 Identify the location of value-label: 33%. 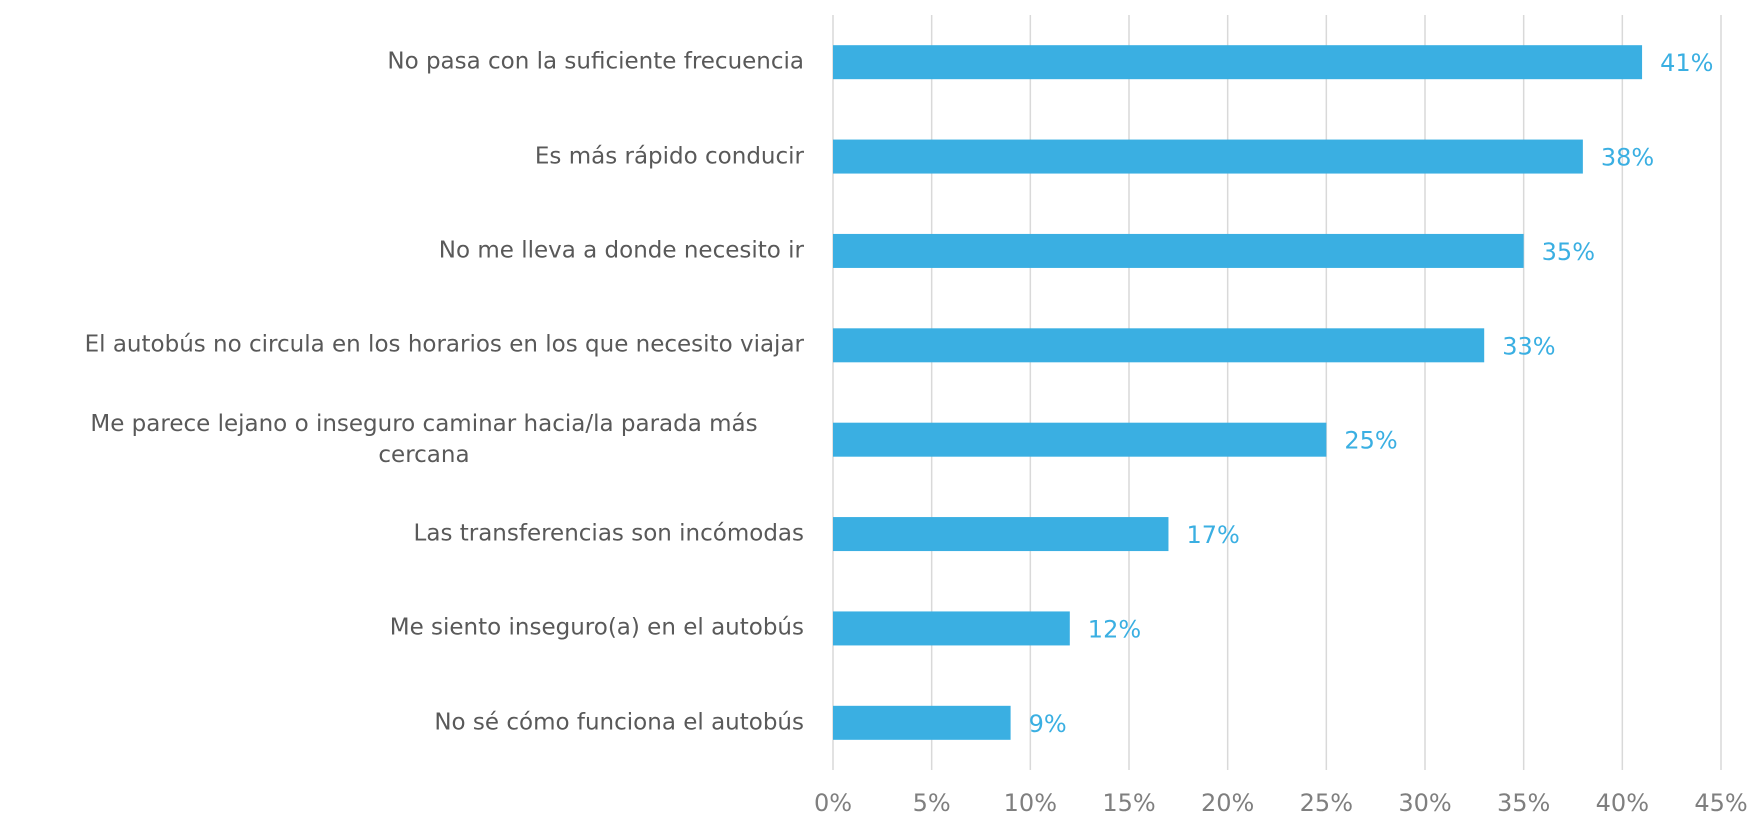
(1528, 346).